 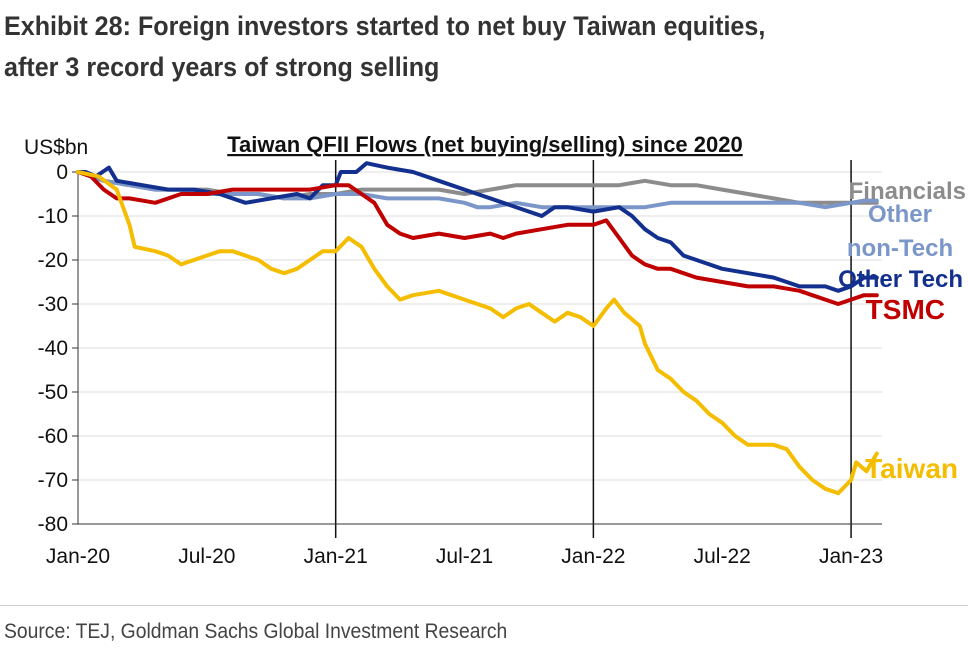 What do you see at coordinates (53, 304) in the screenshot?
I see `y-tick-label: -30` at bounding box center [53, 304].